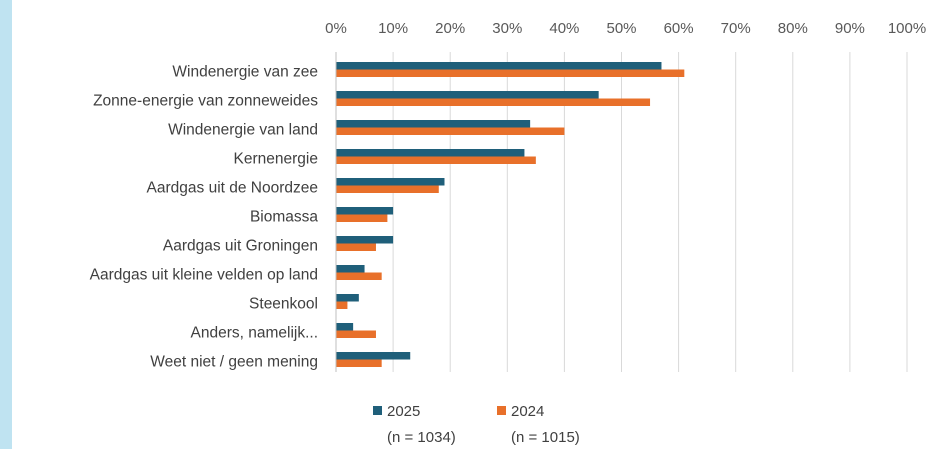 Image resolution: width=952 pixels, height=449 pixels. What do you see at coordinates (421, 437) in the screenshot?
I see `legend-sample-2025: (n = 1034)` at bounding box center [421, 437].